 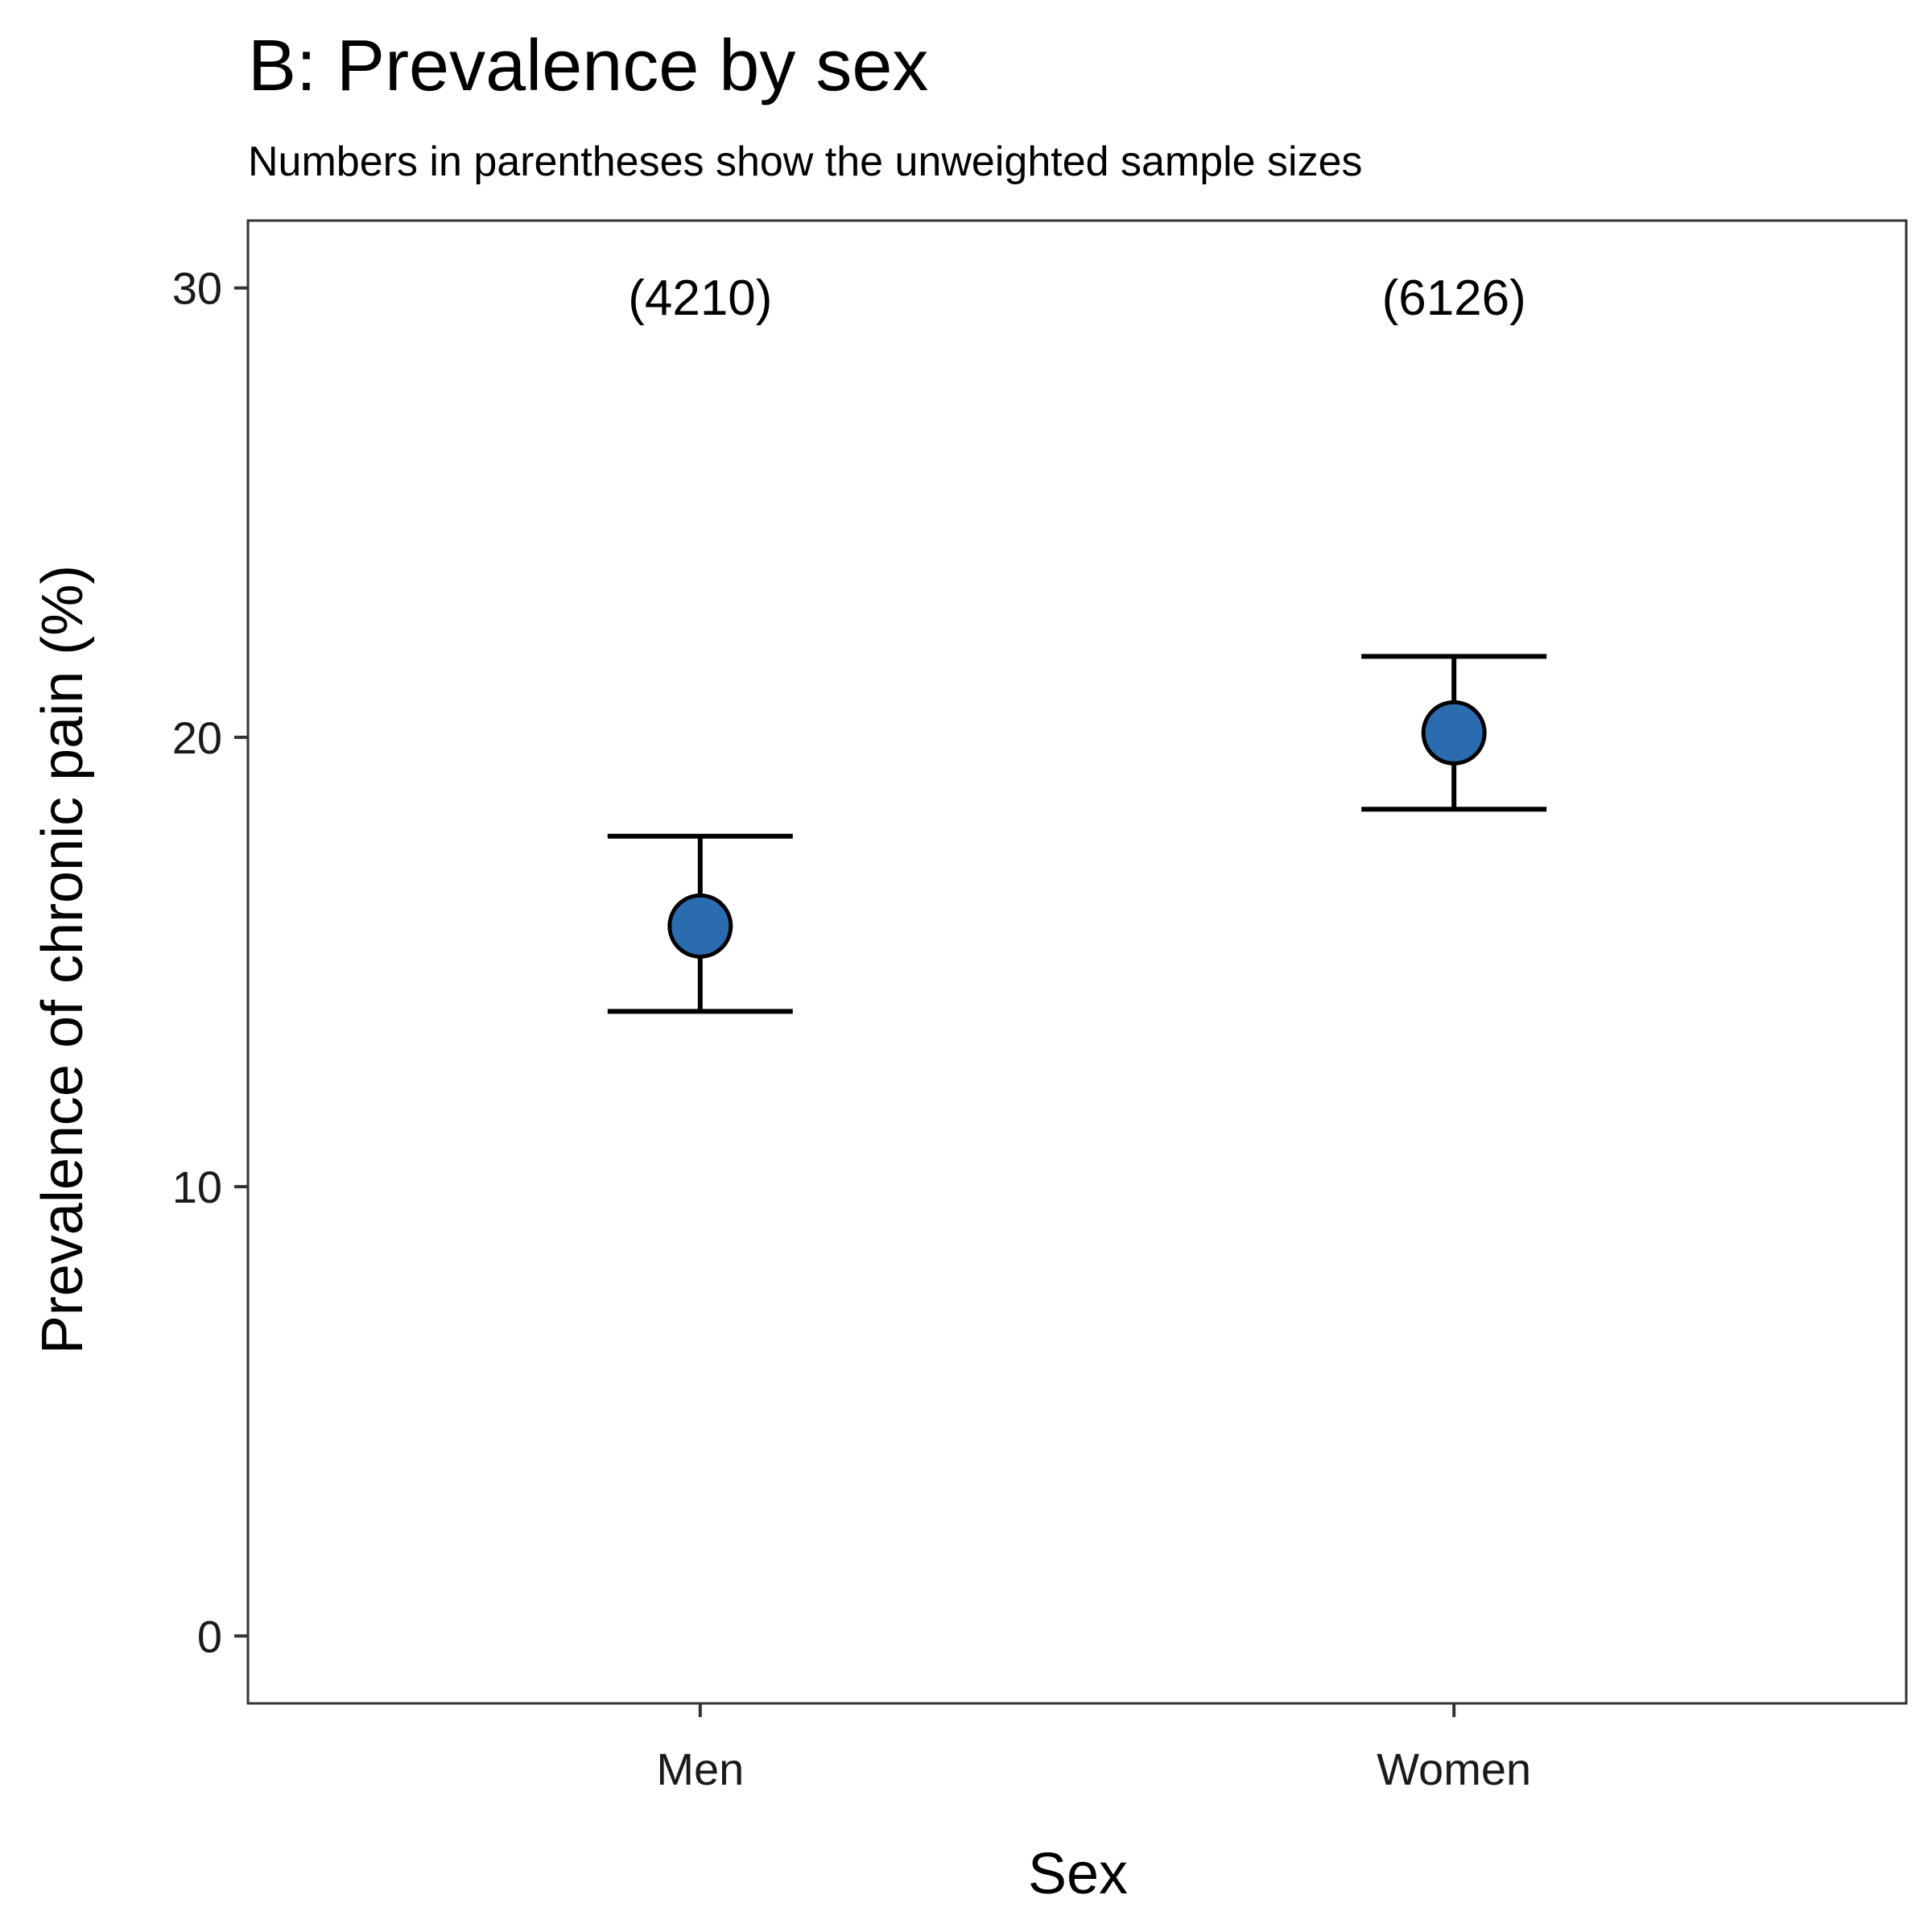 I want to click on y-tick-label: 30, so click(x=197, y=288).